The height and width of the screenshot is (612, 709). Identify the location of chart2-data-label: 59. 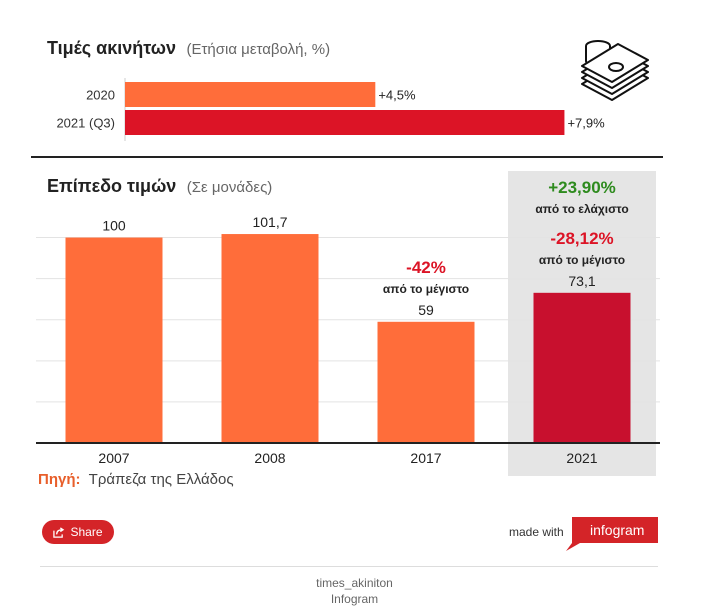
(426, 310).